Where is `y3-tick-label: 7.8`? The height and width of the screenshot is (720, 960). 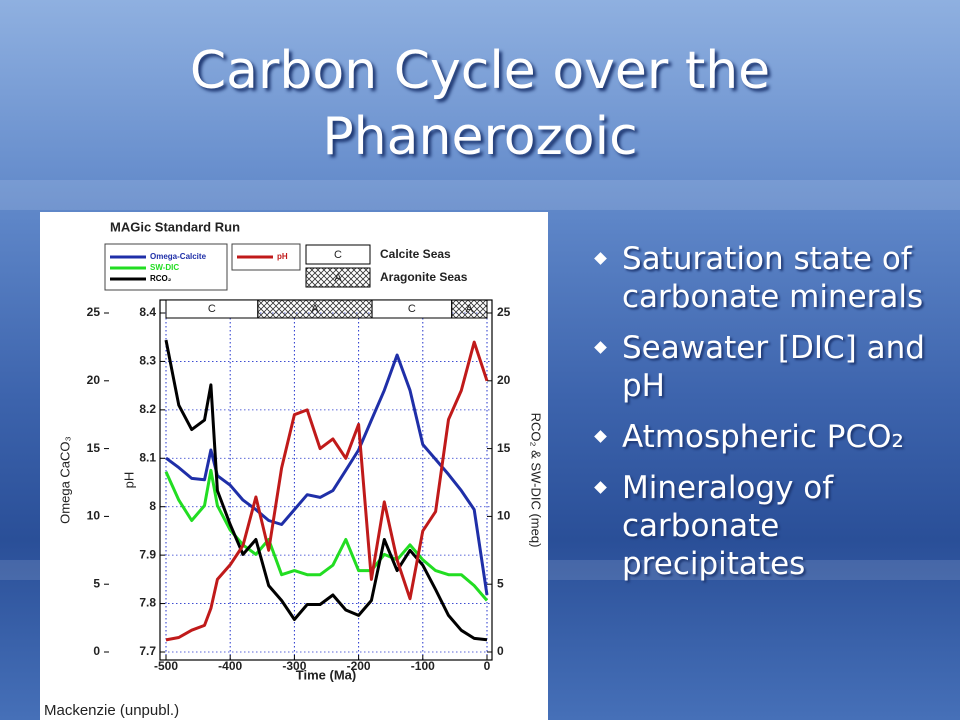
y3-tick-label: 7.8 is located at coordinates (147, 603).